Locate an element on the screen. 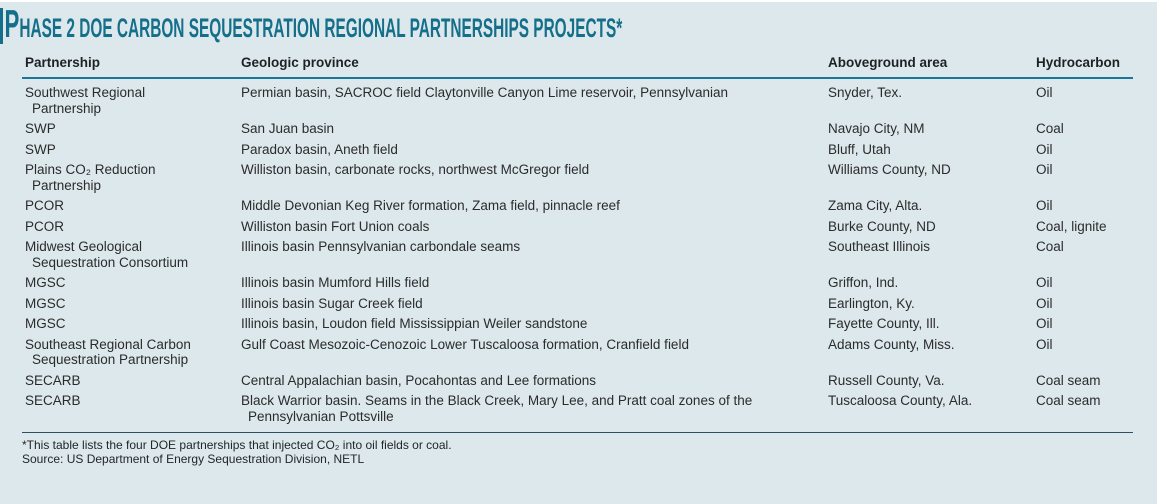  col-header-hydrocarbon: Hydrocarbon is located at coordinates (1083, 67).